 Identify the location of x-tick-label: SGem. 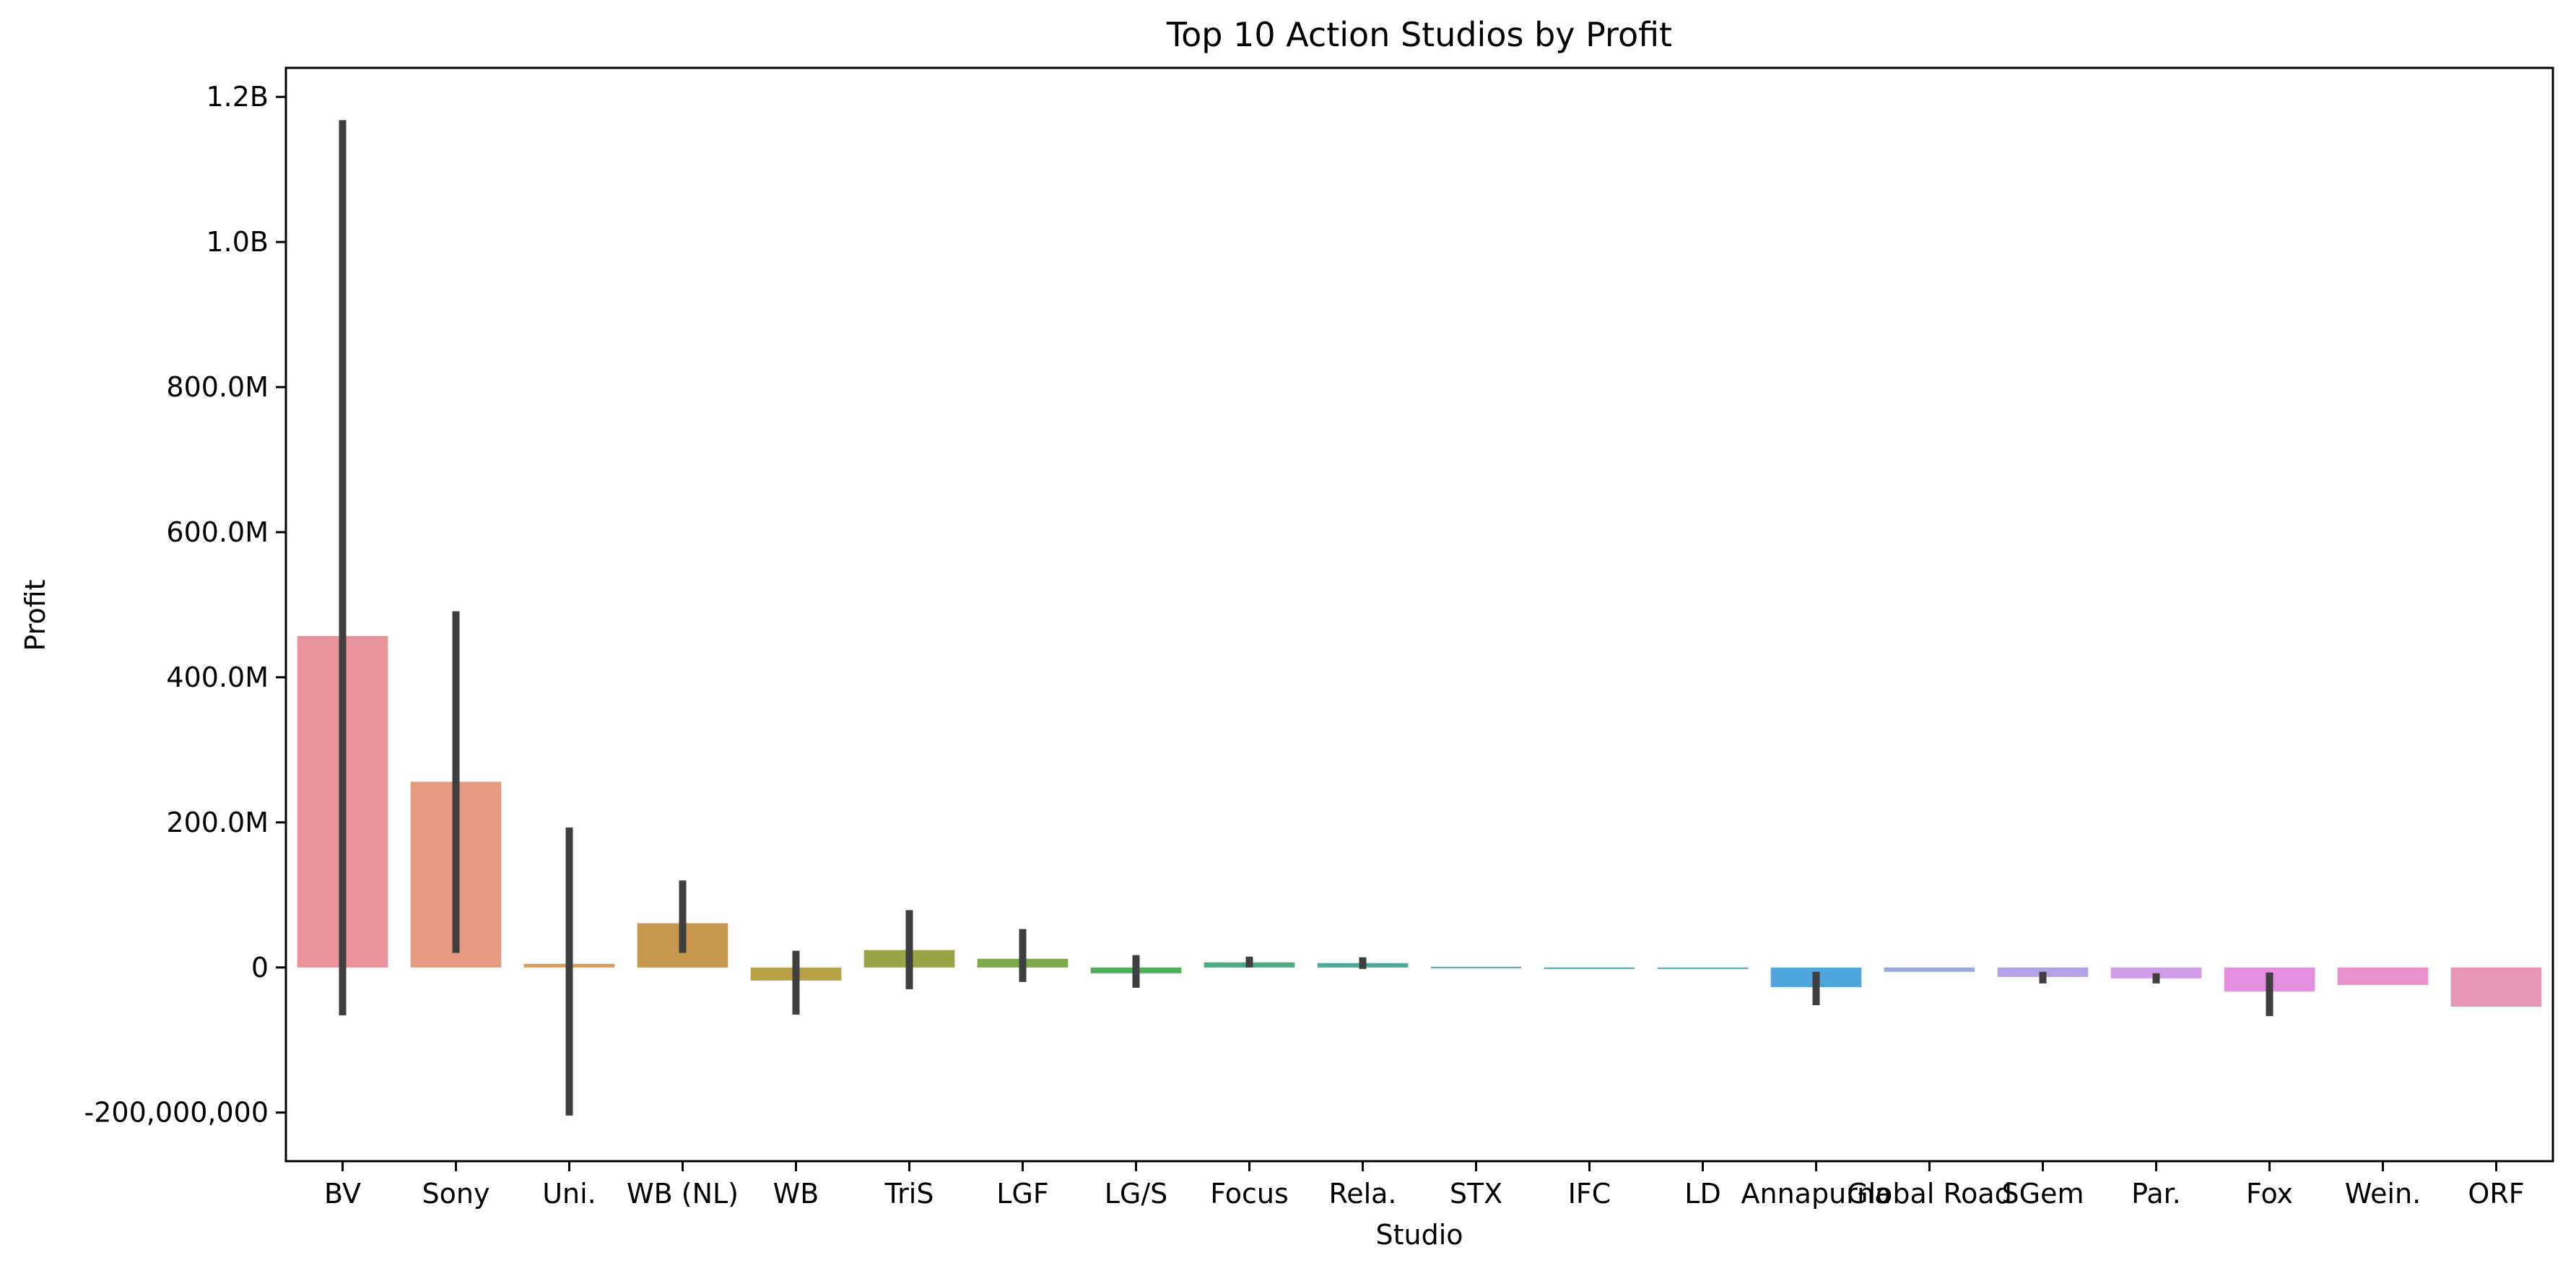
(2043, 1194).